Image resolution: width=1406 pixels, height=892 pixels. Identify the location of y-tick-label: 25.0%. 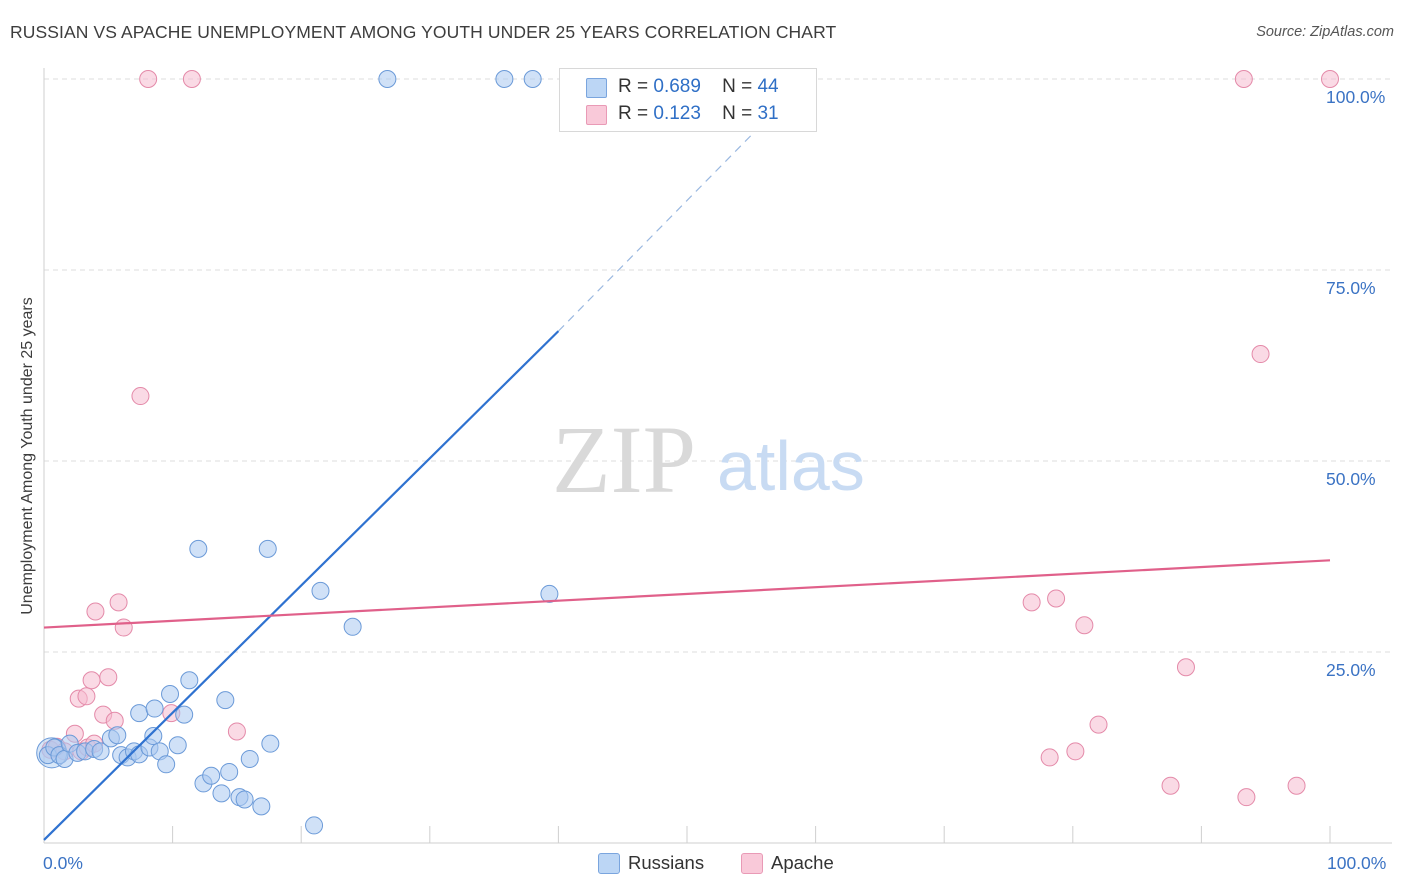
(1351, 670).